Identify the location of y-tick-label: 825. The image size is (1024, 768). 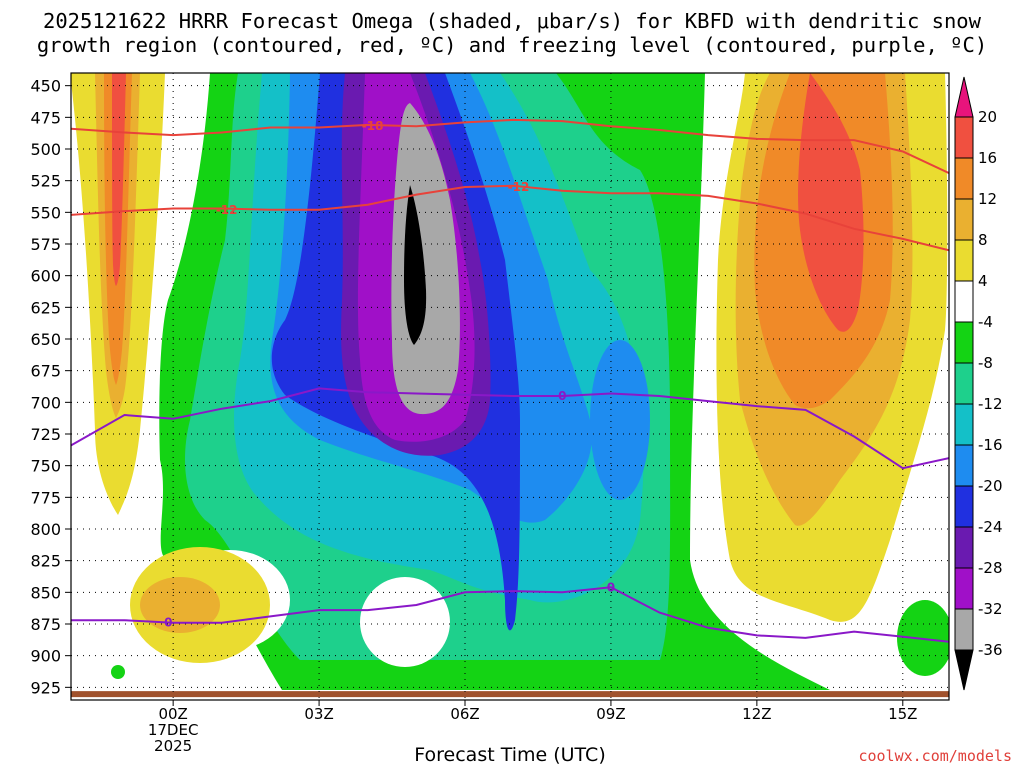
(45, 561).